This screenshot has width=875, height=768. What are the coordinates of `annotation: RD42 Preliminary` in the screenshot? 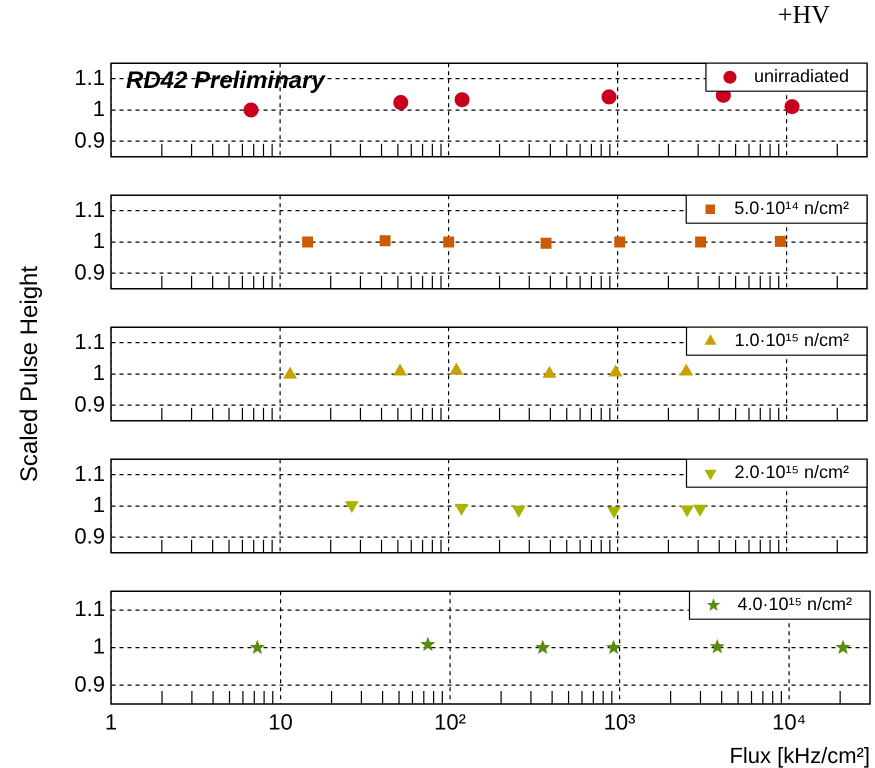 It's located at (225, 81).